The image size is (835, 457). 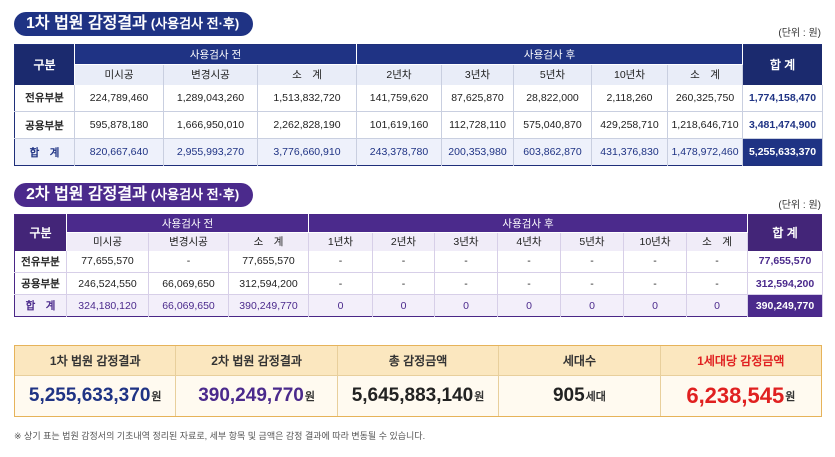 I want to click on table-cell: 141,759,620, so click(x=399, y=98).